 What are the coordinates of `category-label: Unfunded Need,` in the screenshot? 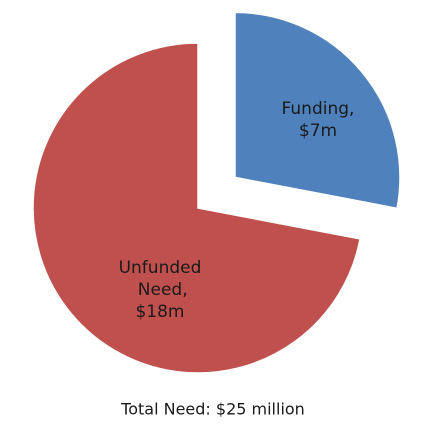 It's located at (160, 279).